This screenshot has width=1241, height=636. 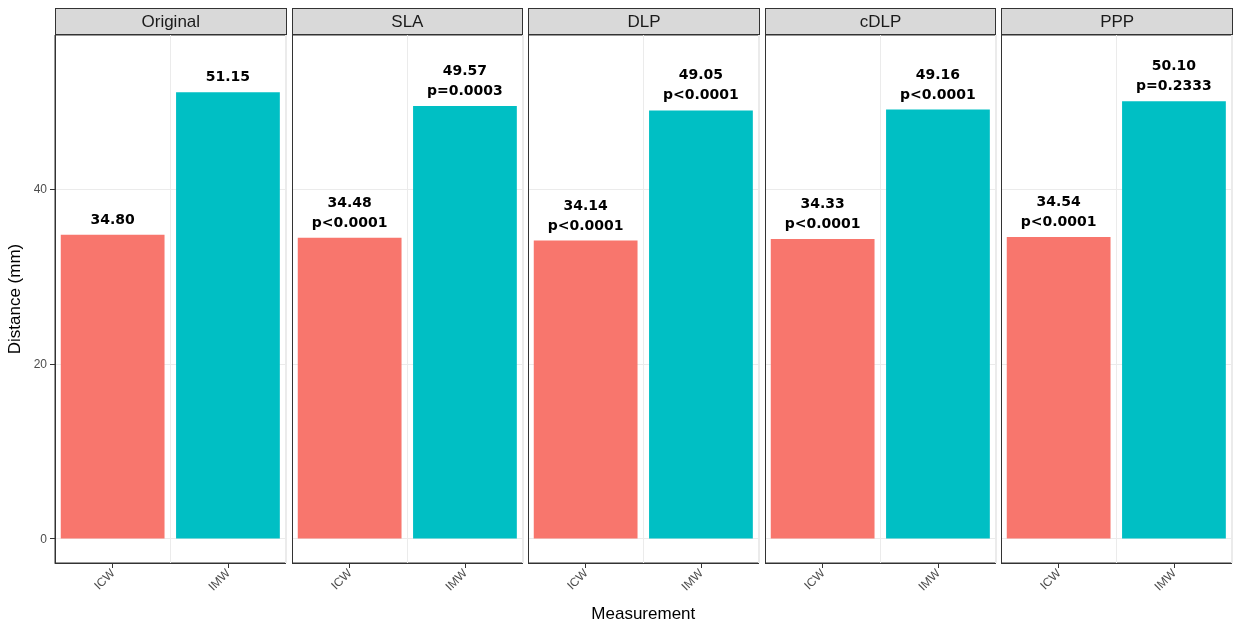 What do you see at coordinates (585, 214) in the screenshot?
I see `data-label: 34.14 p<0.0001` at bounding box center [585, 214].